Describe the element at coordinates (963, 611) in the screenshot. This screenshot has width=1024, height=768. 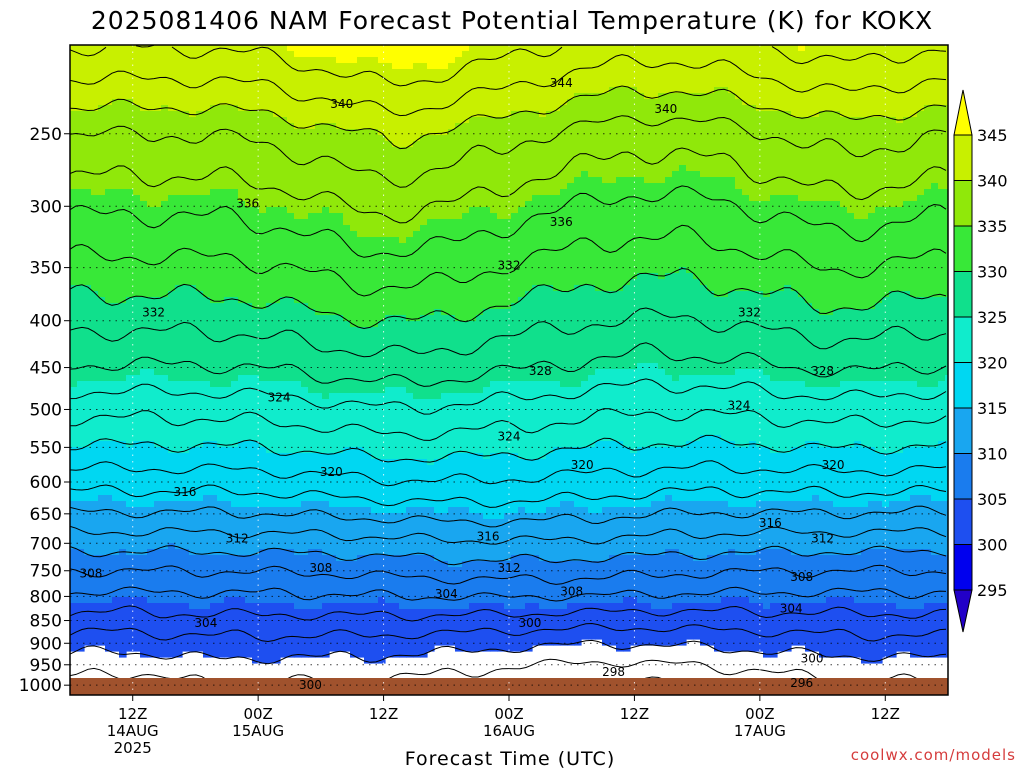
I see `colorbar-bottom-arrow` at that location.